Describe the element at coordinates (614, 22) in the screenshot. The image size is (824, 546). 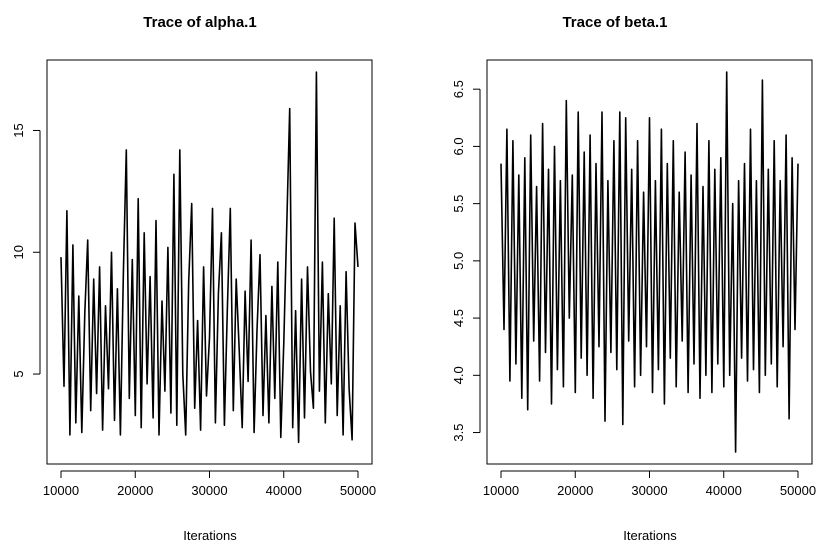
I see `chart-title-beta: Trace of beta.1` at that location.